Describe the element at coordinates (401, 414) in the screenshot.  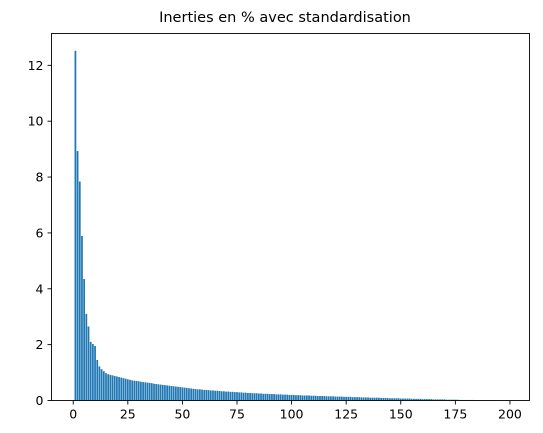
I see `x-tick-label: 150` at that location.